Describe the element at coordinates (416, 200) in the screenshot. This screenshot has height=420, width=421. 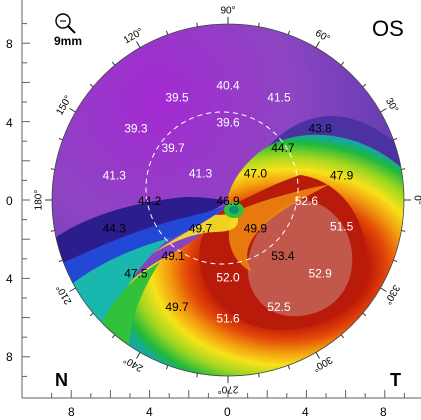
I see `degree-label: 0°` at that location.